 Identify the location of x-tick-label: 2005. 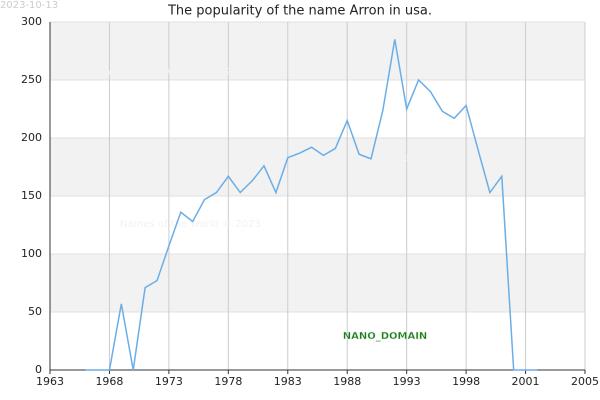
(585, 381).